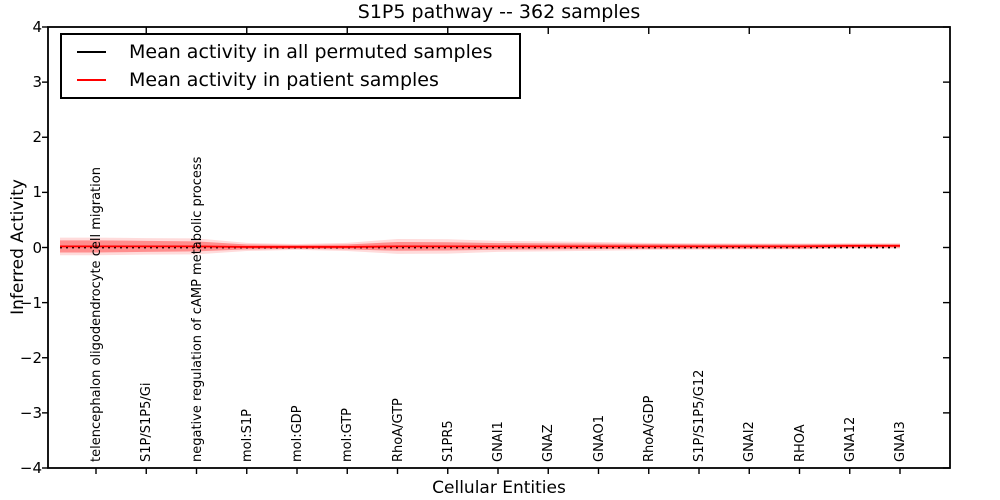  Describe the element at coordinates (699, 415) in the screenshot. I see `x-tick-label: S1P/S1P5/G12` at that location.